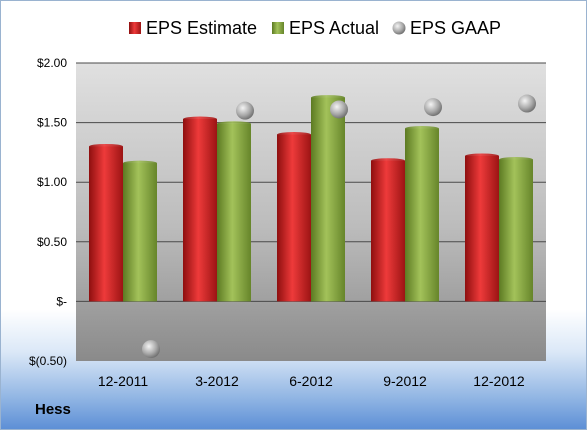  What do you see at coordinates (334, 28) in the screenshot?
I see `legend-label: EPS Actual` at bounding box center [334, 28].